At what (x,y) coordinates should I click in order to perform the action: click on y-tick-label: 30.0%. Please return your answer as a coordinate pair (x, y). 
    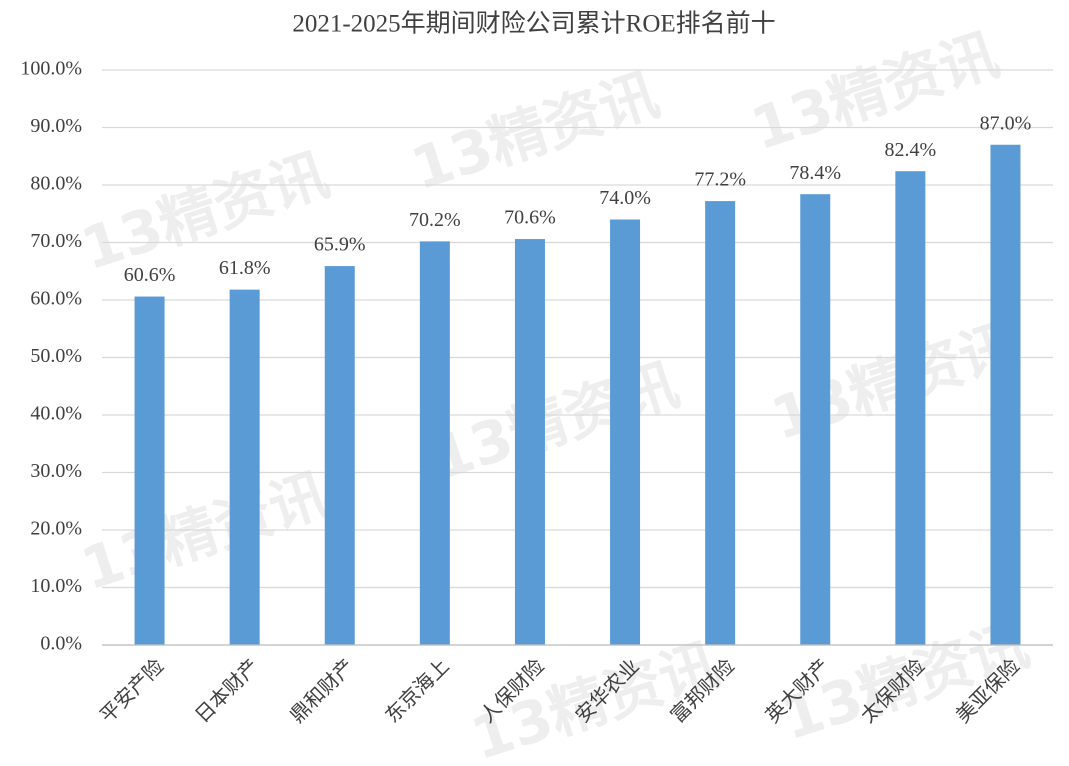
    Looking at the image, I should click on (56, 471).